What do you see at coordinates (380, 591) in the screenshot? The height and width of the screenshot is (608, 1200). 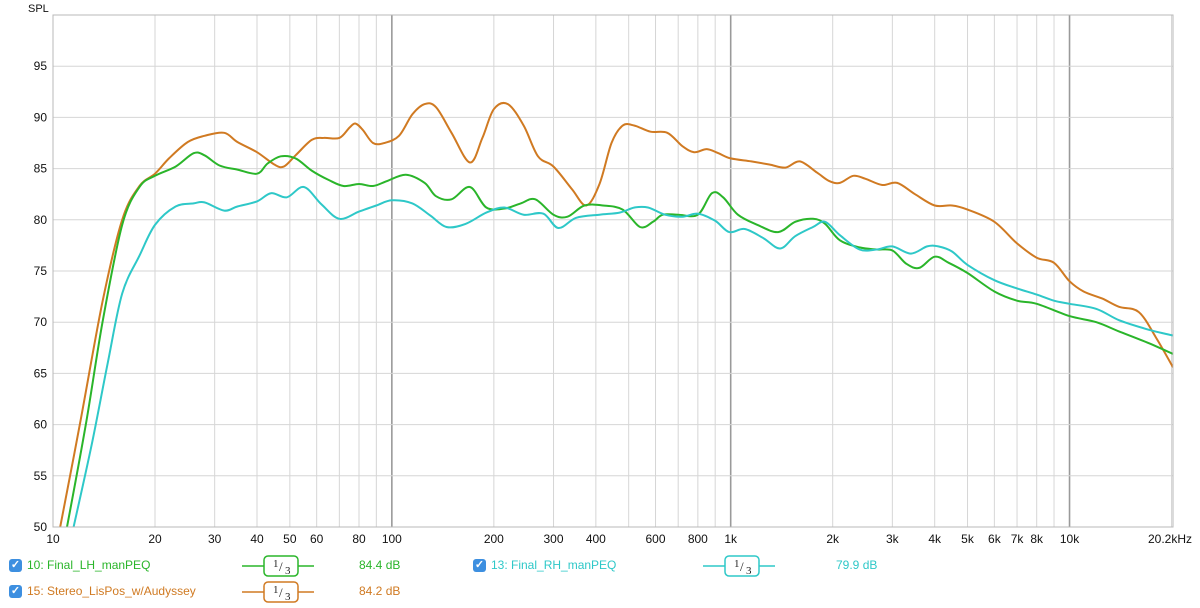 I see `legend-level-stereo: 84.2 dB` at bounding box center [380, 591].